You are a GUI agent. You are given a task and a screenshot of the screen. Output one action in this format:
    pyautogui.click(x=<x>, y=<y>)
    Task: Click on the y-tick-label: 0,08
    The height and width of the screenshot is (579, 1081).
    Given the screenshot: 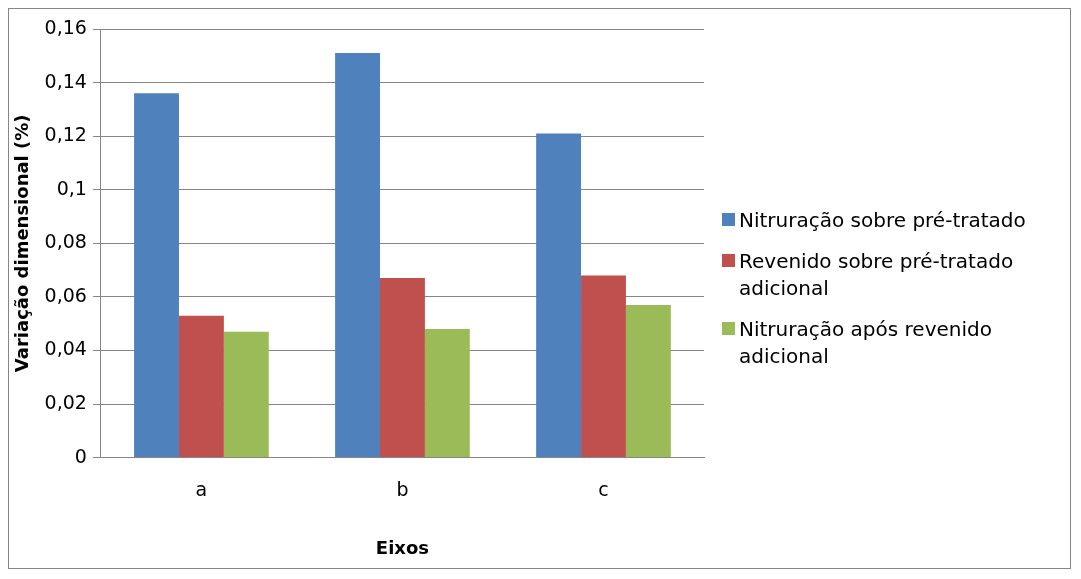 What is the action you would take?
    pyautogui.click(x=65, y=241)
    